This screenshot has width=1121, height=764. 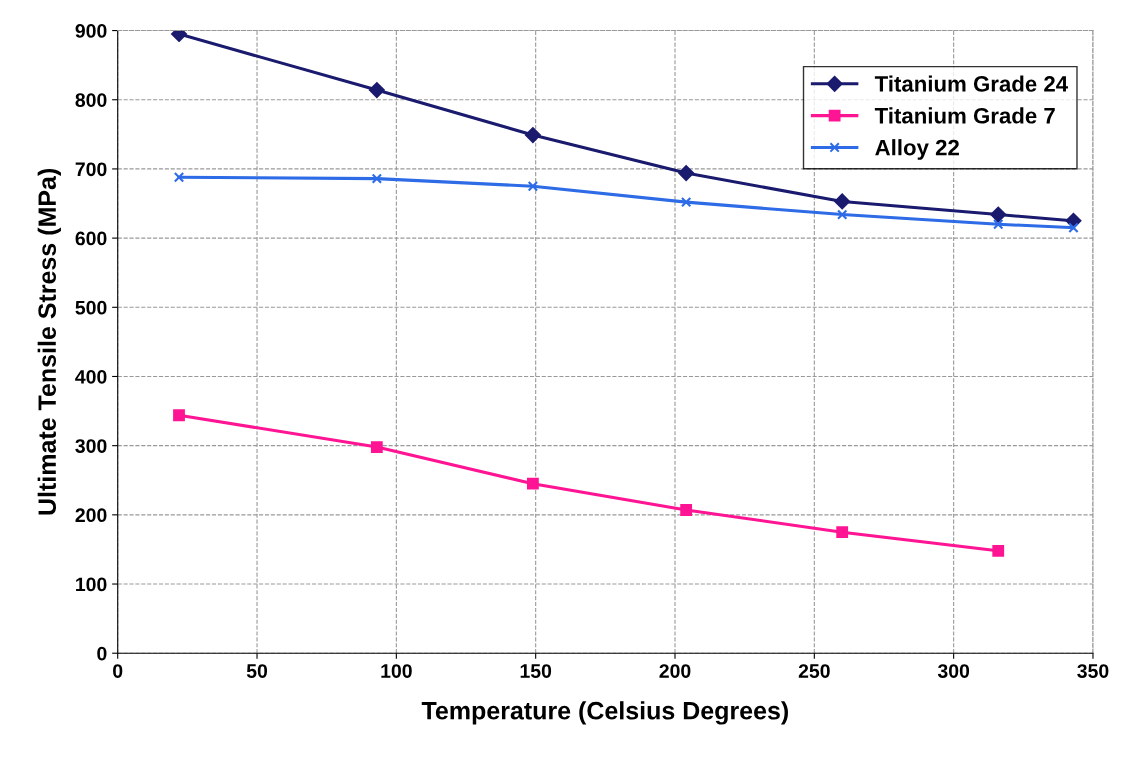 What do you see at coordinates (91, 446) in the screenshot?
I see `y-tick-label: 300` at bounding box center [91, 446].